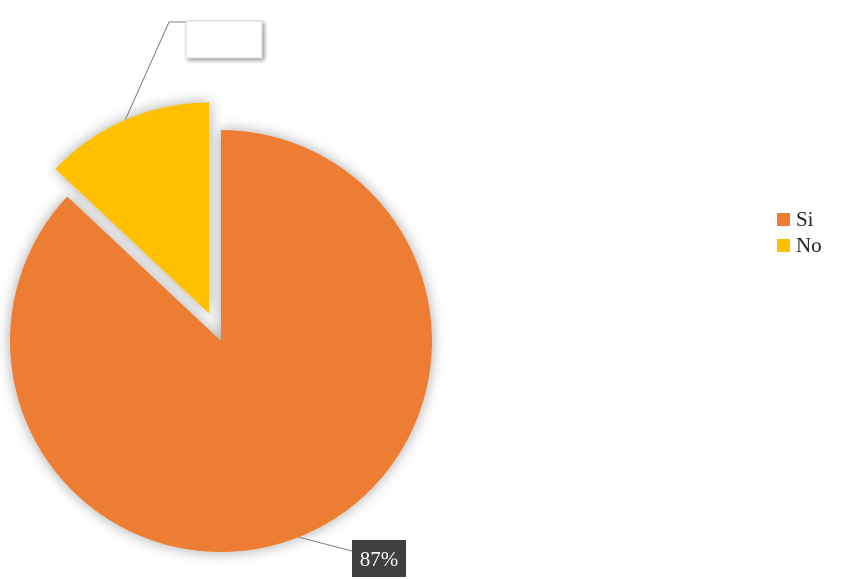  I want to click on data-label-text-si: 87%, so click(379, 559).